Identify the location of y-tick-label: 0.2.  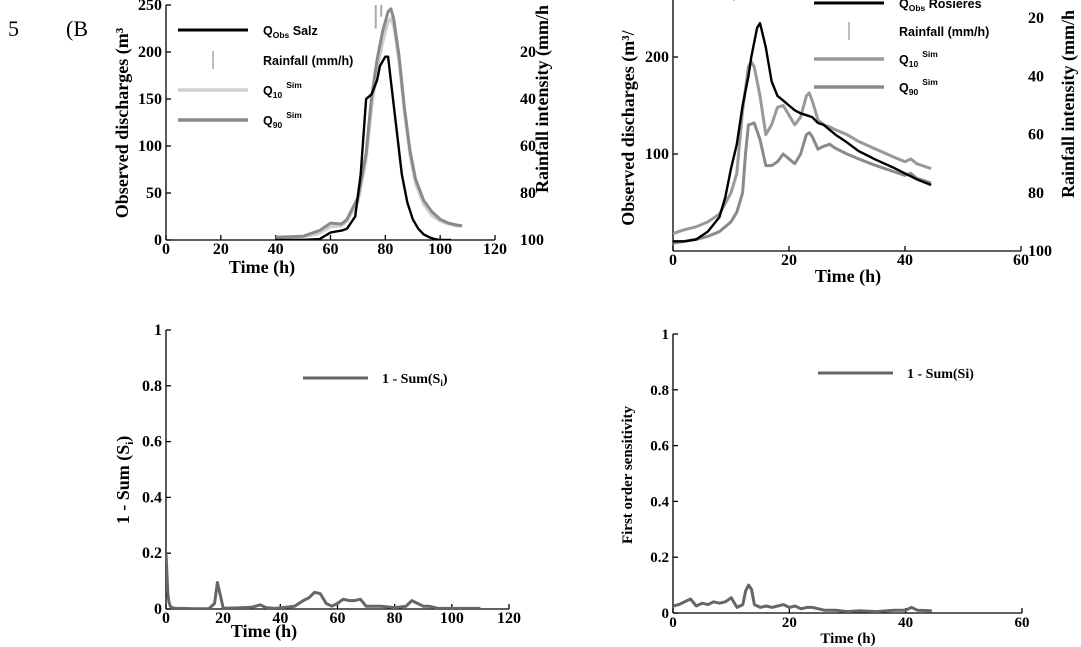
(659, 558).